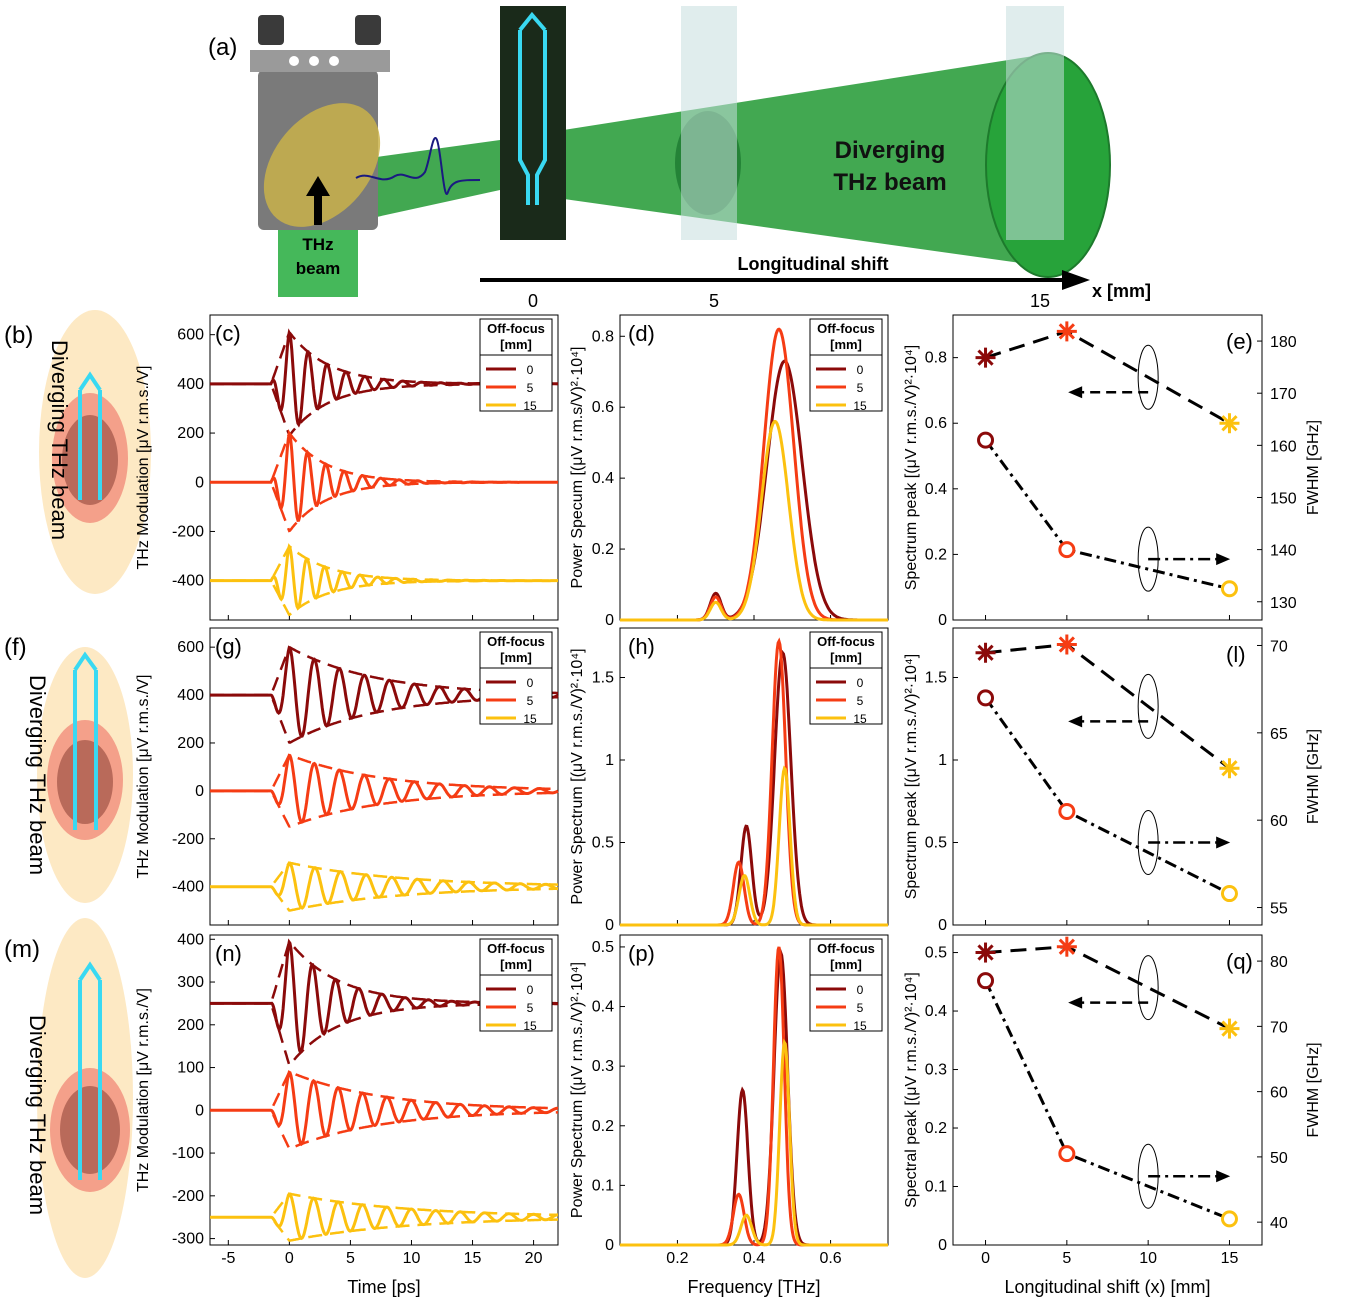 The height and width of the screenshot is (1305, 1345). Describe the element at coordinates (90, 1130) in the screenshot. I see `beam-spot-core` at that location.